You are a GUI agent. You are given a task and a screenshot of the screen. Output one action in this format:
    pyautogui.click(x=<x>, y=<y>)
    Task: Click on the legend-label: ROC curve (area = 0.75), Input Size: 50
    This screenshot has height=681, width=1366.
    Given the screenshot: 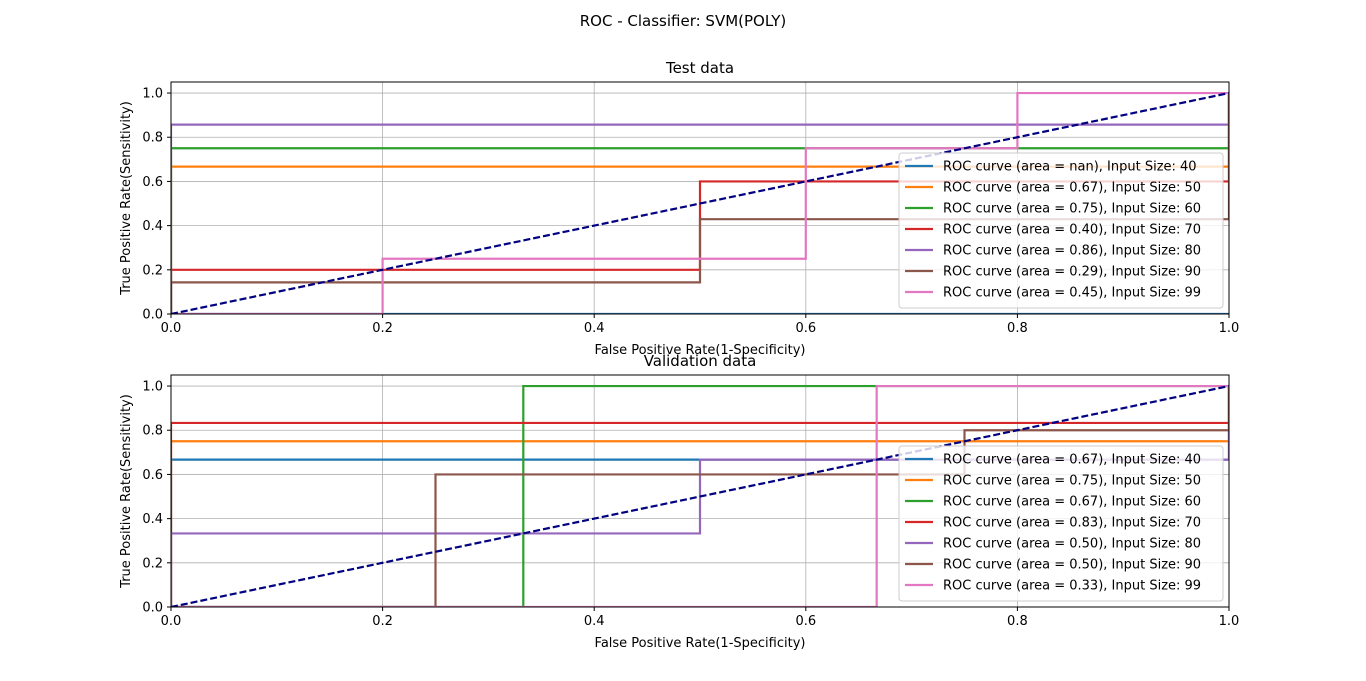 What is the action you would take?
    pyautogui.click(x=1072, y=481)
    